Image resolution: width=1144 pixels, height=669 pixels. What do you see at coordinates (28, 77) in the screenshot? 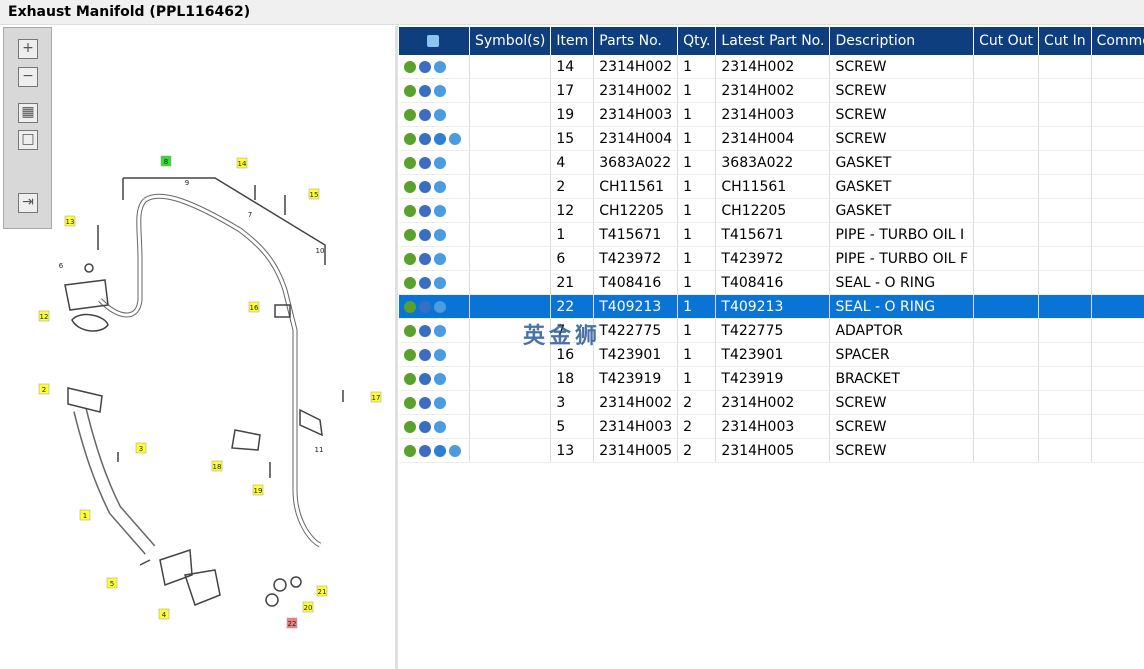
I see `zoom-out-button: −` at bounding box center [28, 77].